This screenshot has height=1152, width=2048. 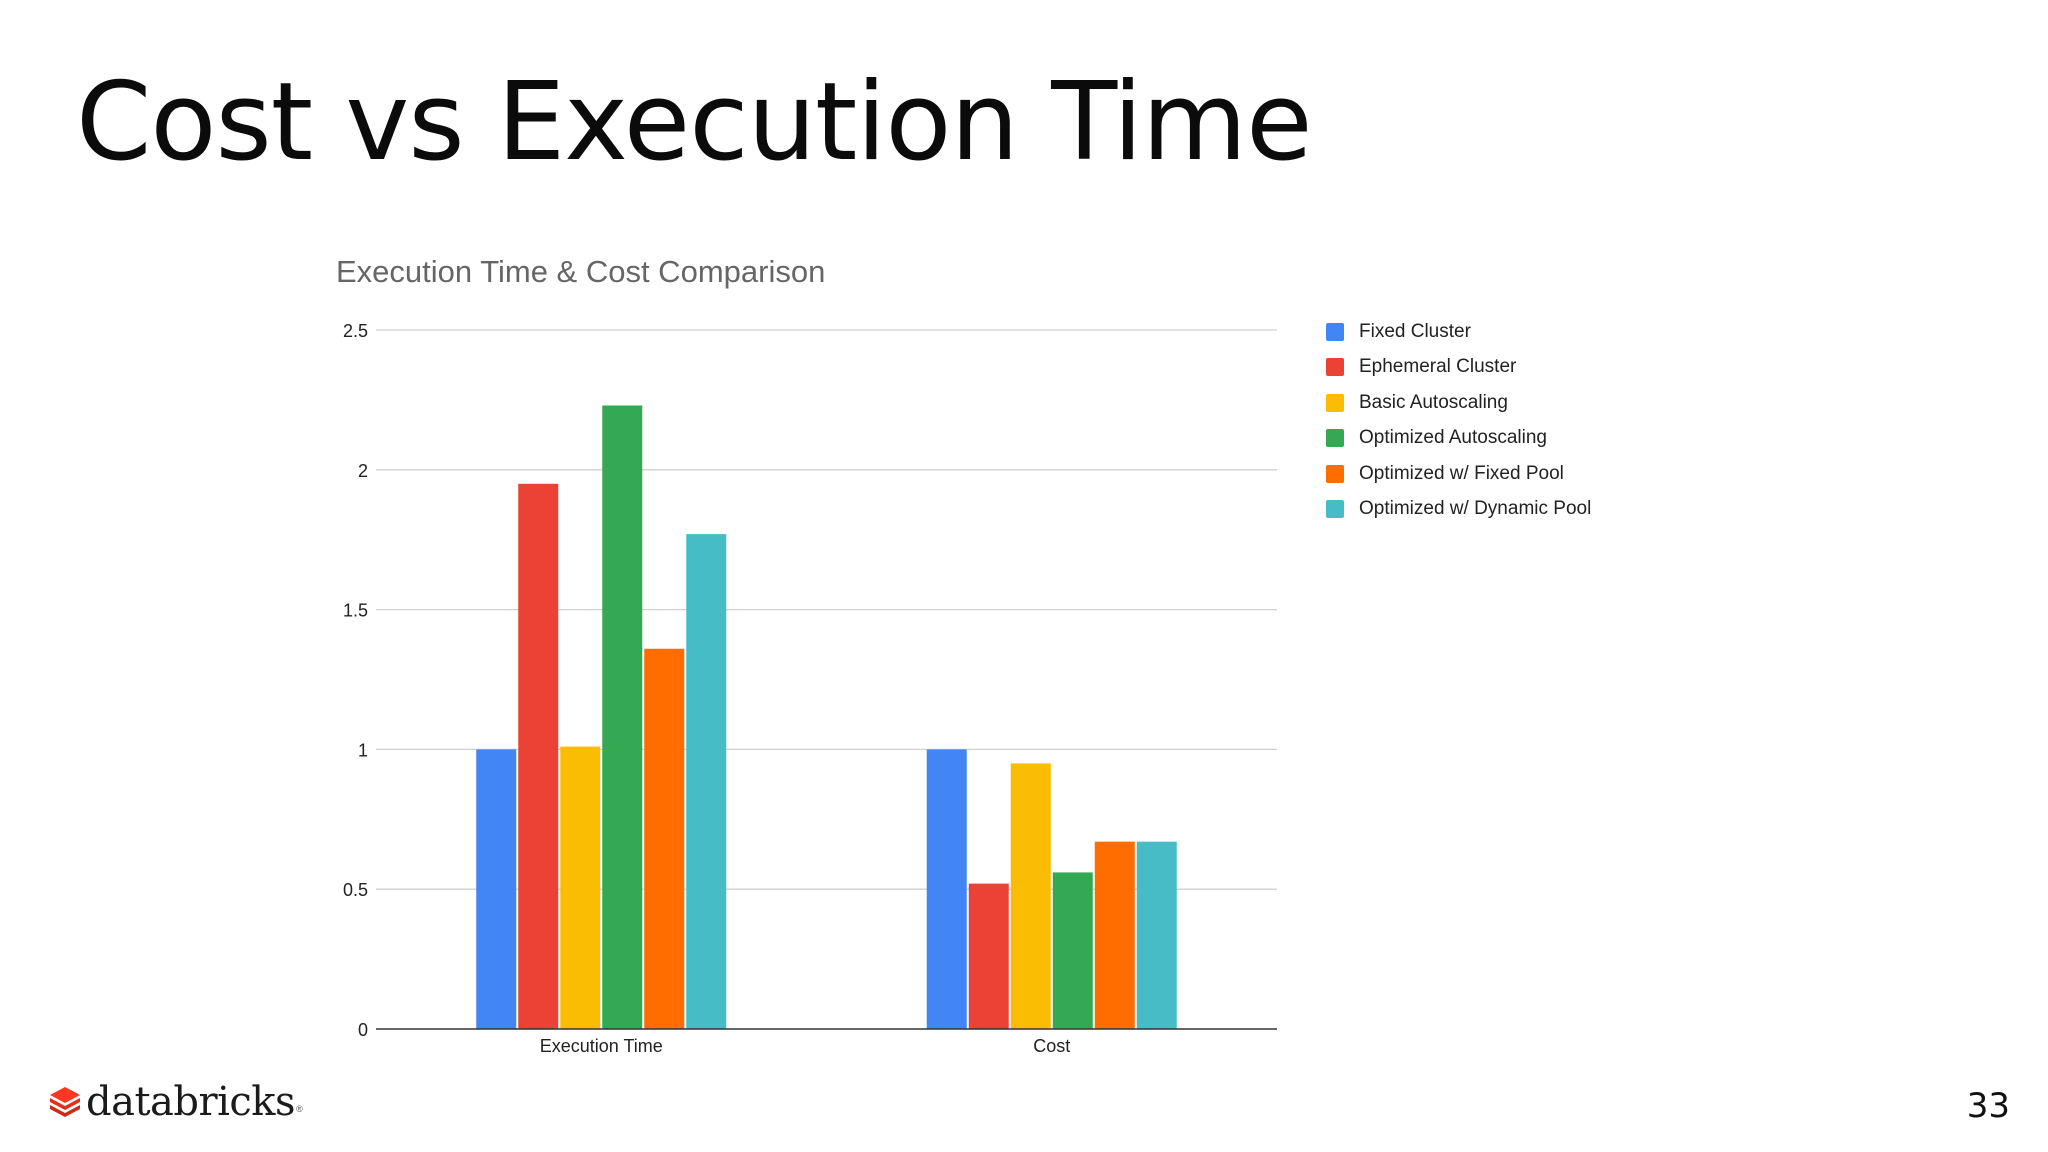 I want to click on page-number: 33, so click(x=1988, y=1106).